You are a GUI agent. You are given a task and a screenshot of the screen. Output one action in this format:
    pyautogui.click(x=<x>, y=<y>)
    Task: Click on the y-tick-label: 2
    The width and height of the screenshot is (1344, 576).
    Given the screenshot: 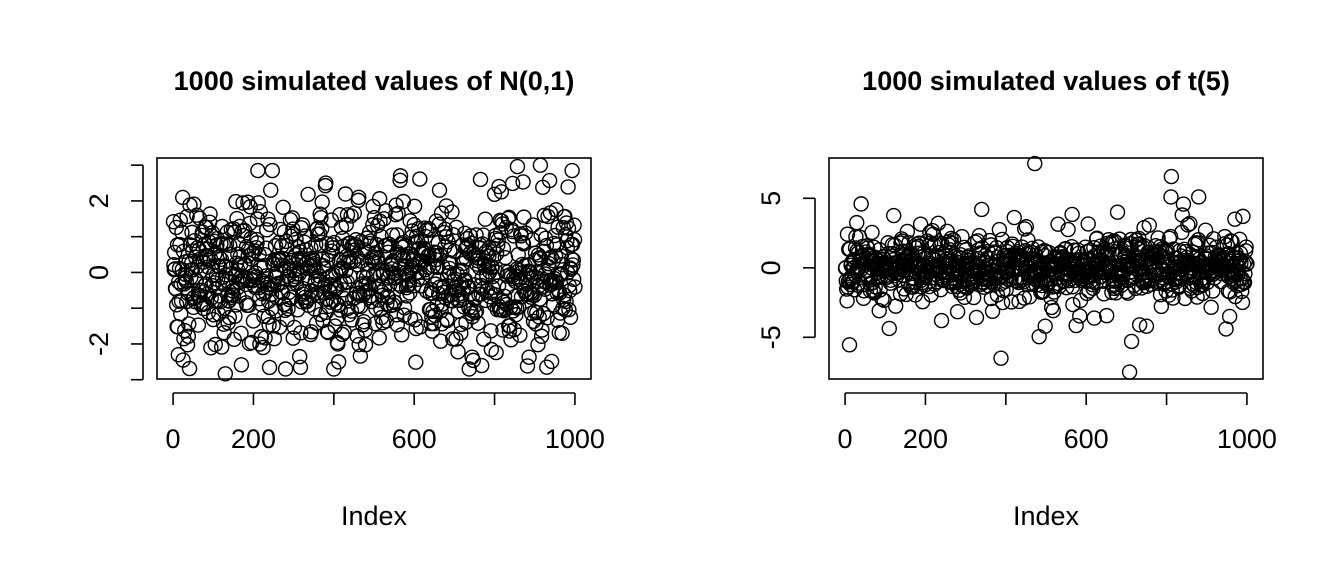 What is the action you would take?
    pyautogui.click(x=99, y=200)
    